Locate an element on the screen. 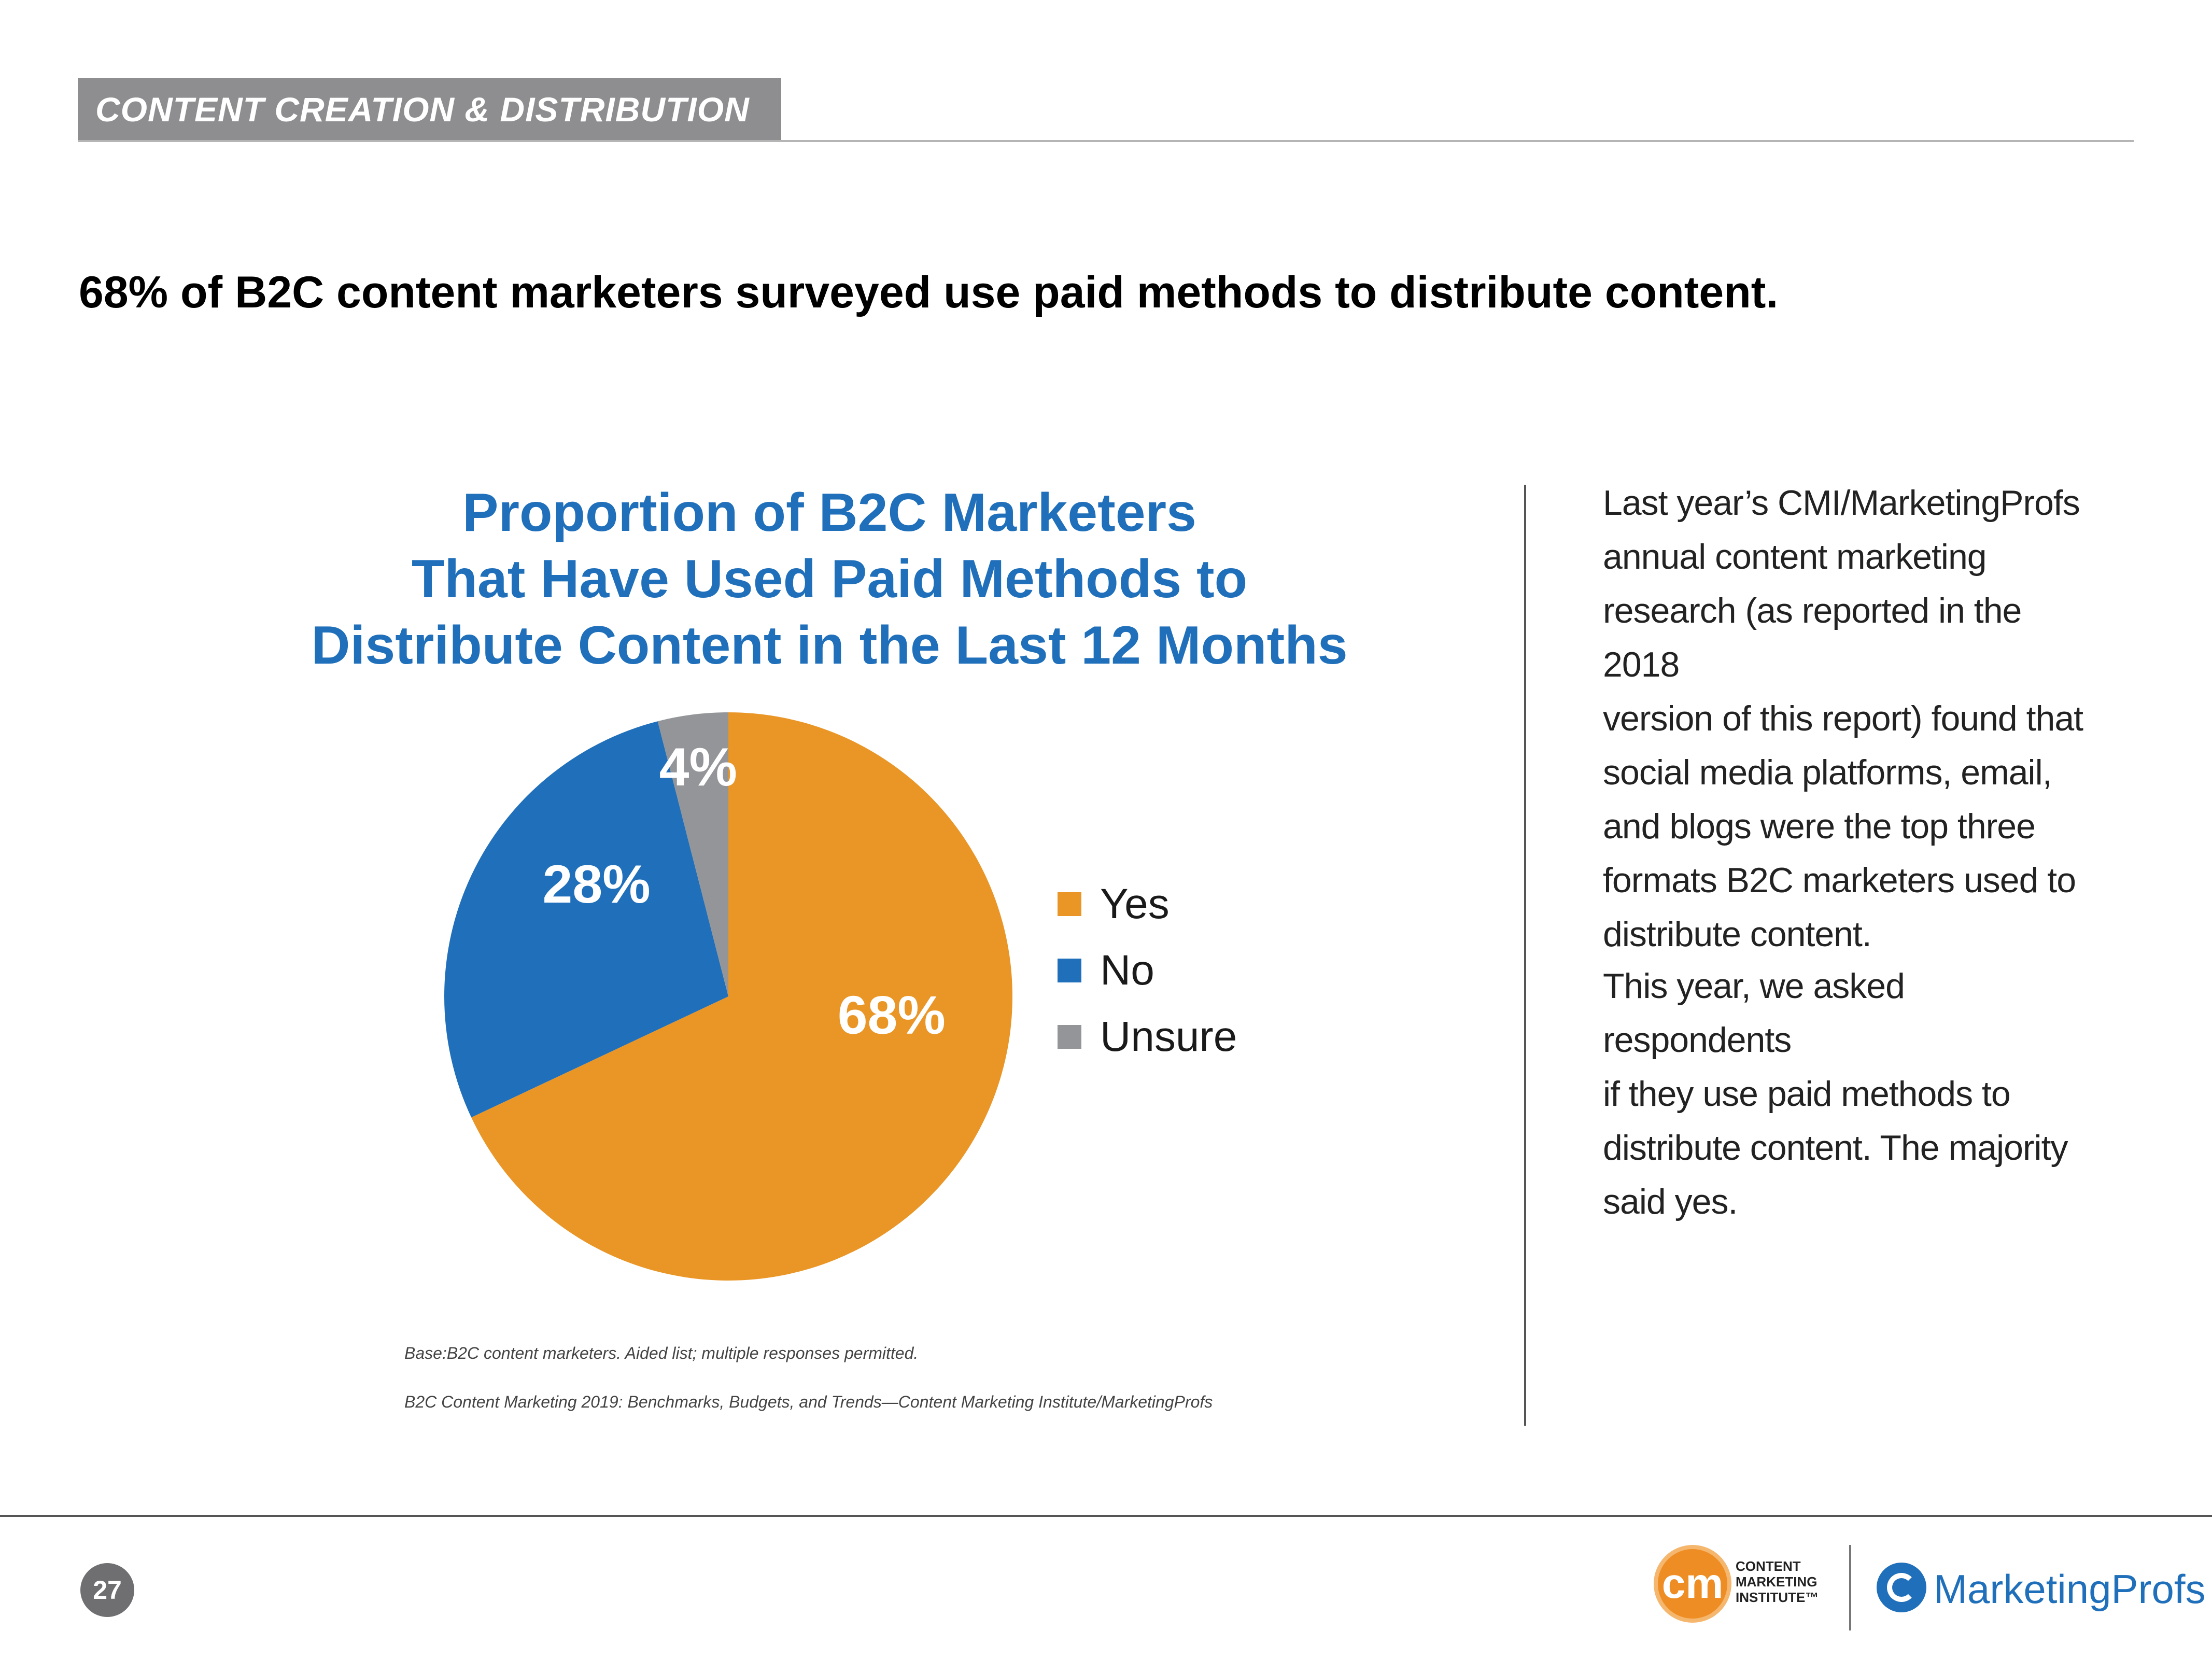 The width and height of the screenshot is (2212, 1659). sidebar-p1-line: annual content marketing is located at coordinates (1795, 557).